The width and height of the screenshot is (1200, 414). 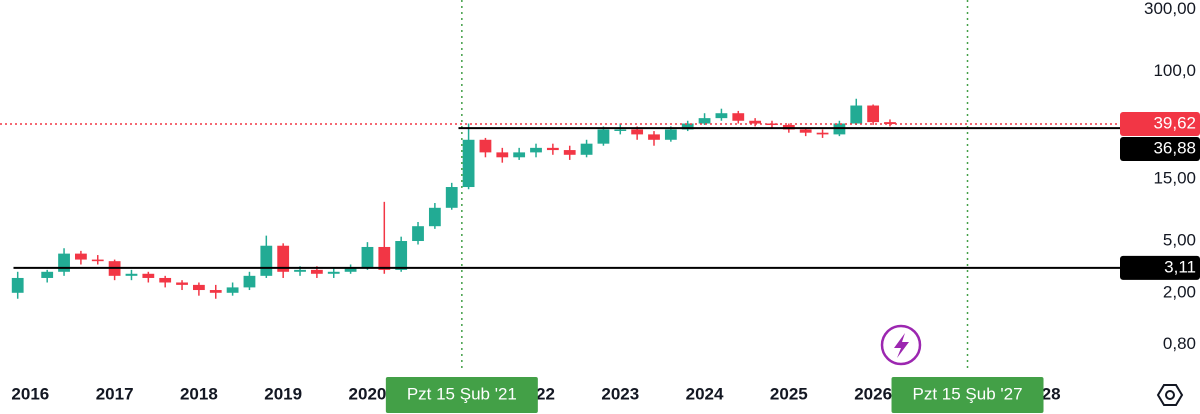 What do you see at coordinates (901, 345) in the screenshot?
I see `flash-icon` at bounding box center [901, 345].